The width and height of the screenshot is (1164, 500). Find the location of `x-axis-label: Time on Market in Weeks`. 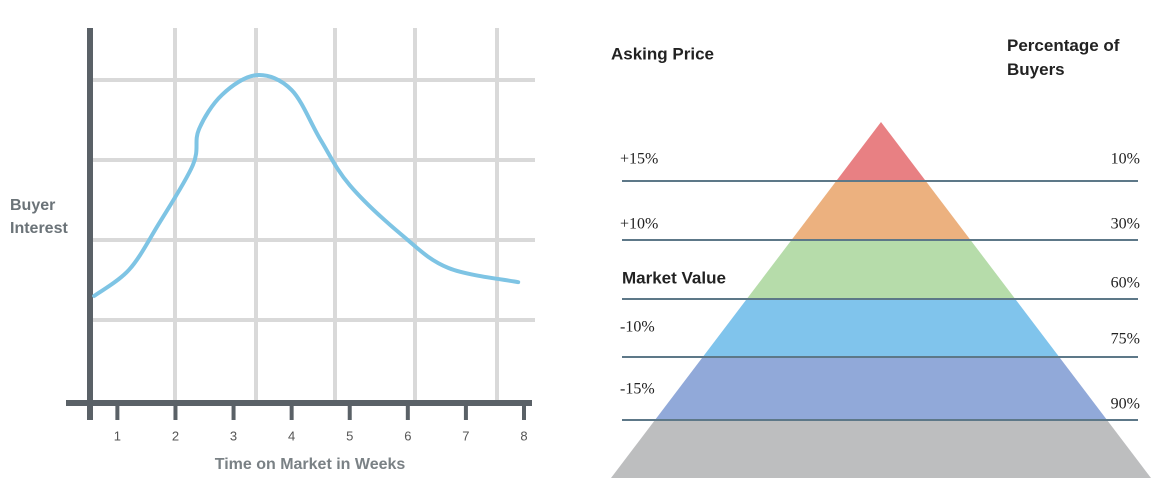

x-axis-label: Time on Market in Weeks is located at coordinates (310, 464).